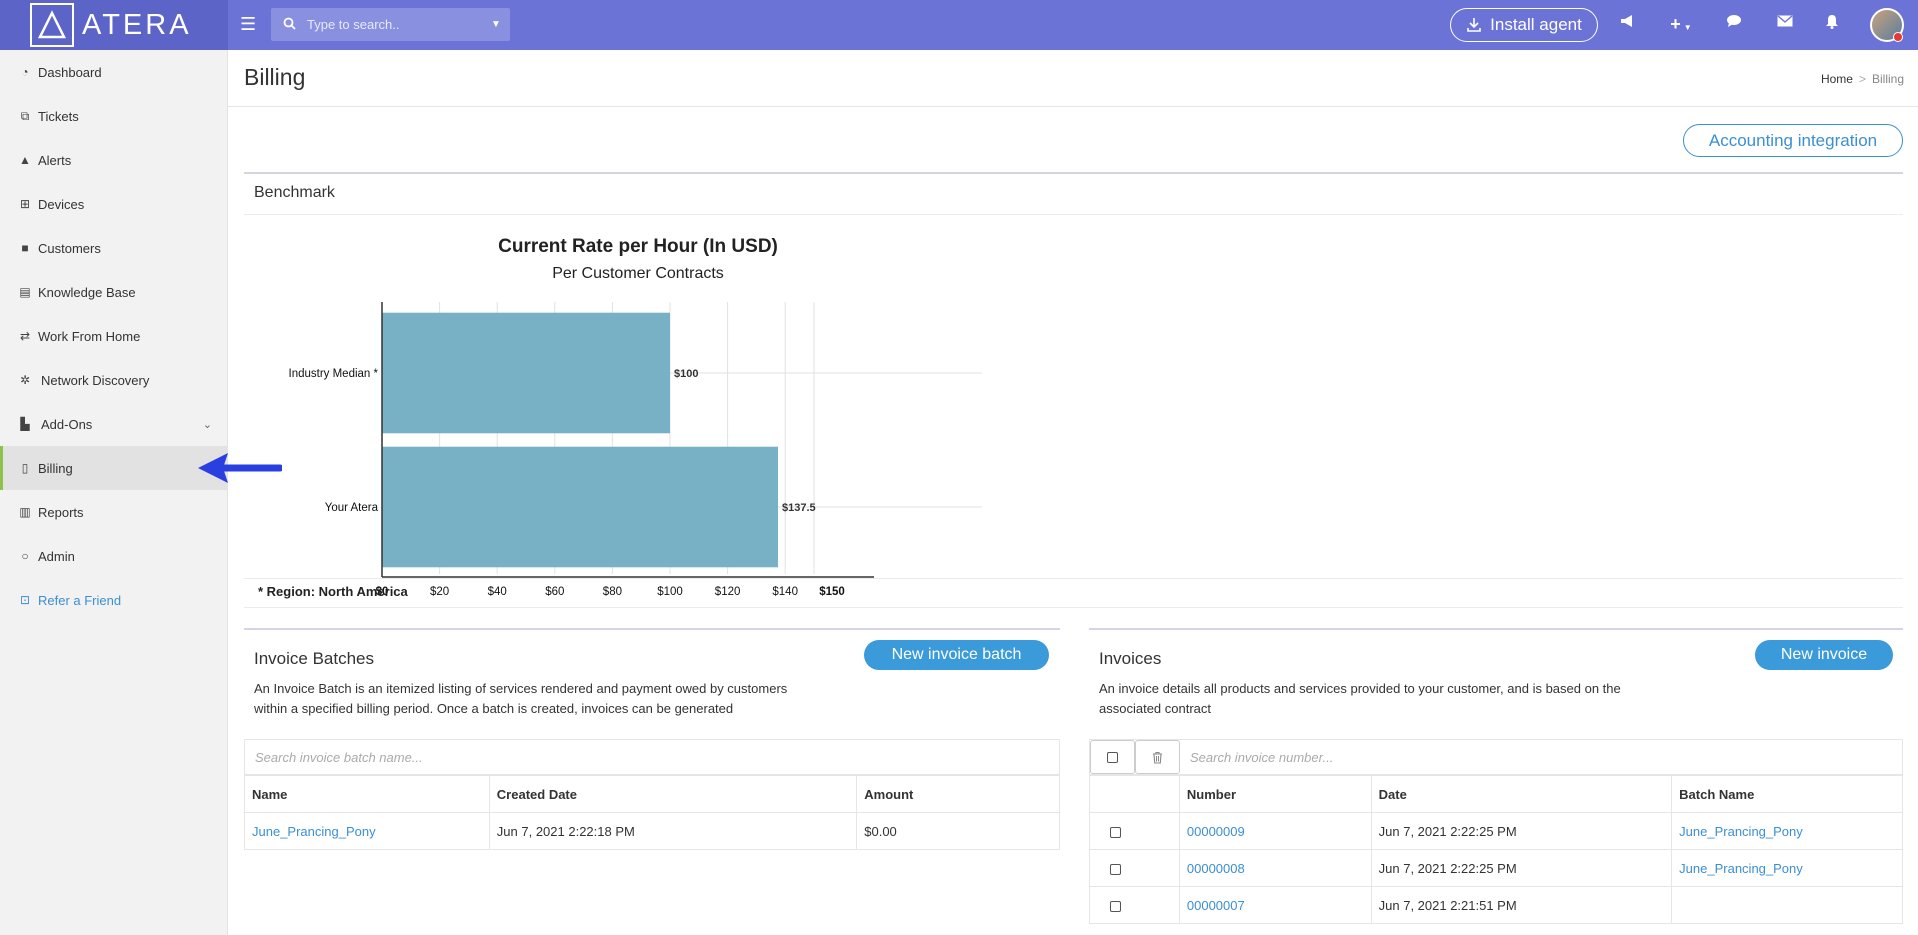  Describe the element at coordinates (1521, 868) in the screenshot. I see `invoice-date: Jun 7, 2021 2:22:25 PM` at that location.